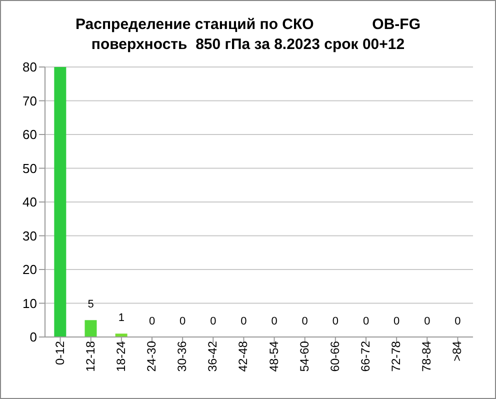 This screenshot has width=496, height=399. What do you see at coordinates (273, 356) in the screenshot?
I see `x-tick-label: 48-54` at bounding box center [273, 356].